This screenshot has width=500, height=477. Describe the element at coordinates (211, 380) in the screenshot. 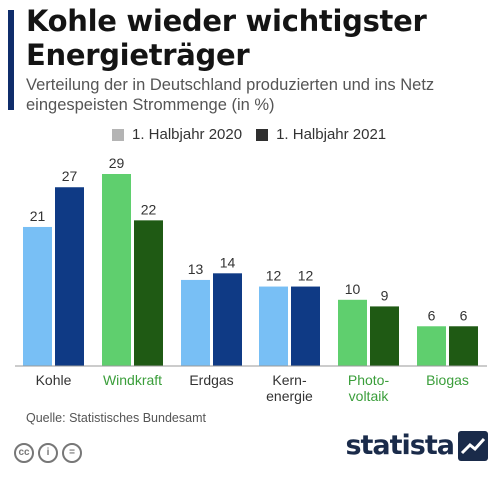

I see `category-label: Erdgas` at that location.